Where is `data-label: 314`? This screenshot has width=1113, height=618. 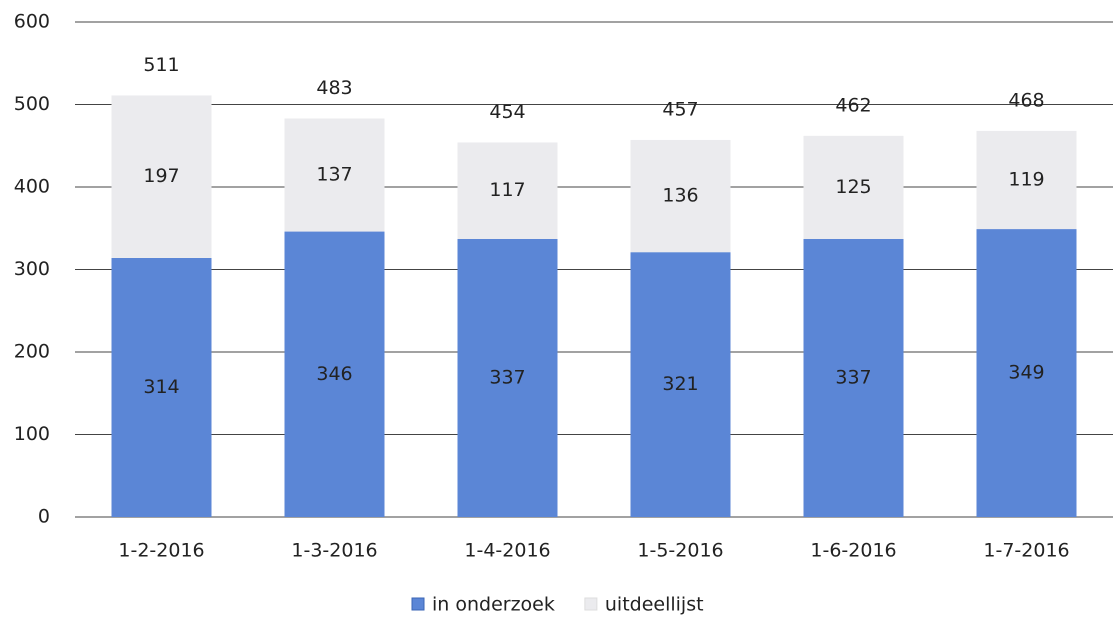 data-label: 314 is located at coordinates (161, 387).